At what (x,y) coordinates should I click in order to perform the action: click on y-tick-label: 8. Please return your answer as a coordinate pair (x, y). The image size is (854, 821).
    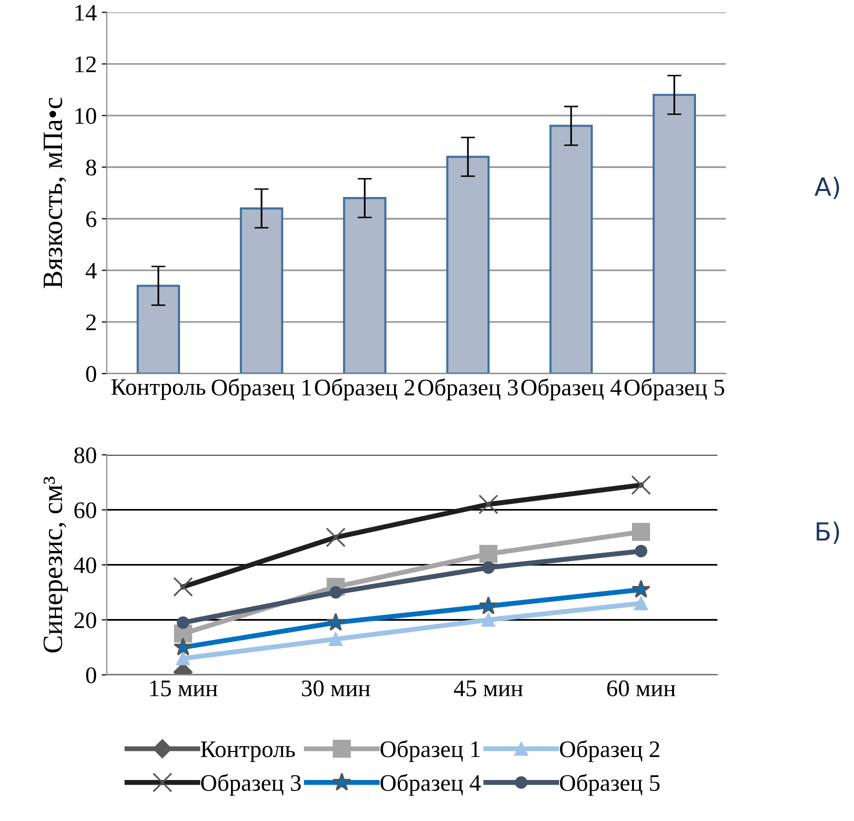
    Looking at the image, I should click on (91, 168).